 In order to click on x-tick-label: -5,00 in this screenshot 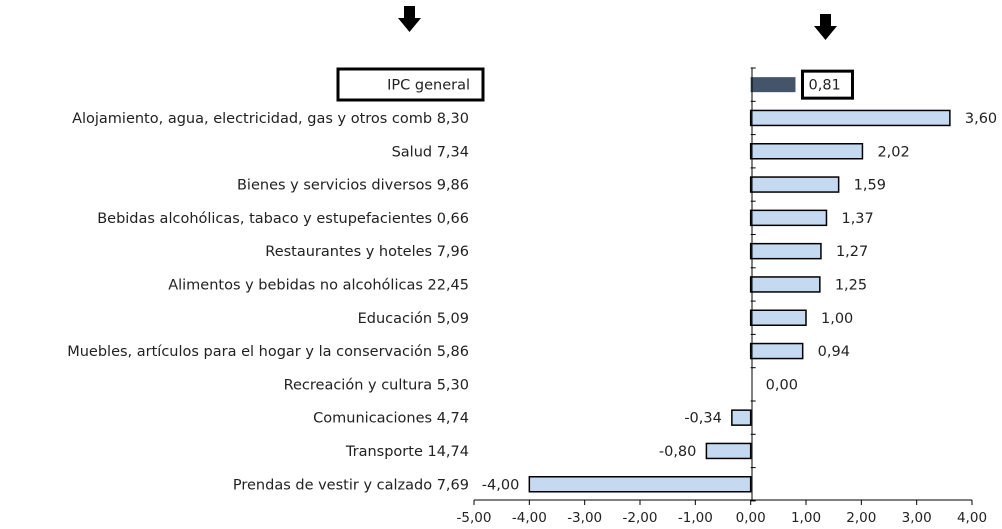, I will do `click(474, 518)`.